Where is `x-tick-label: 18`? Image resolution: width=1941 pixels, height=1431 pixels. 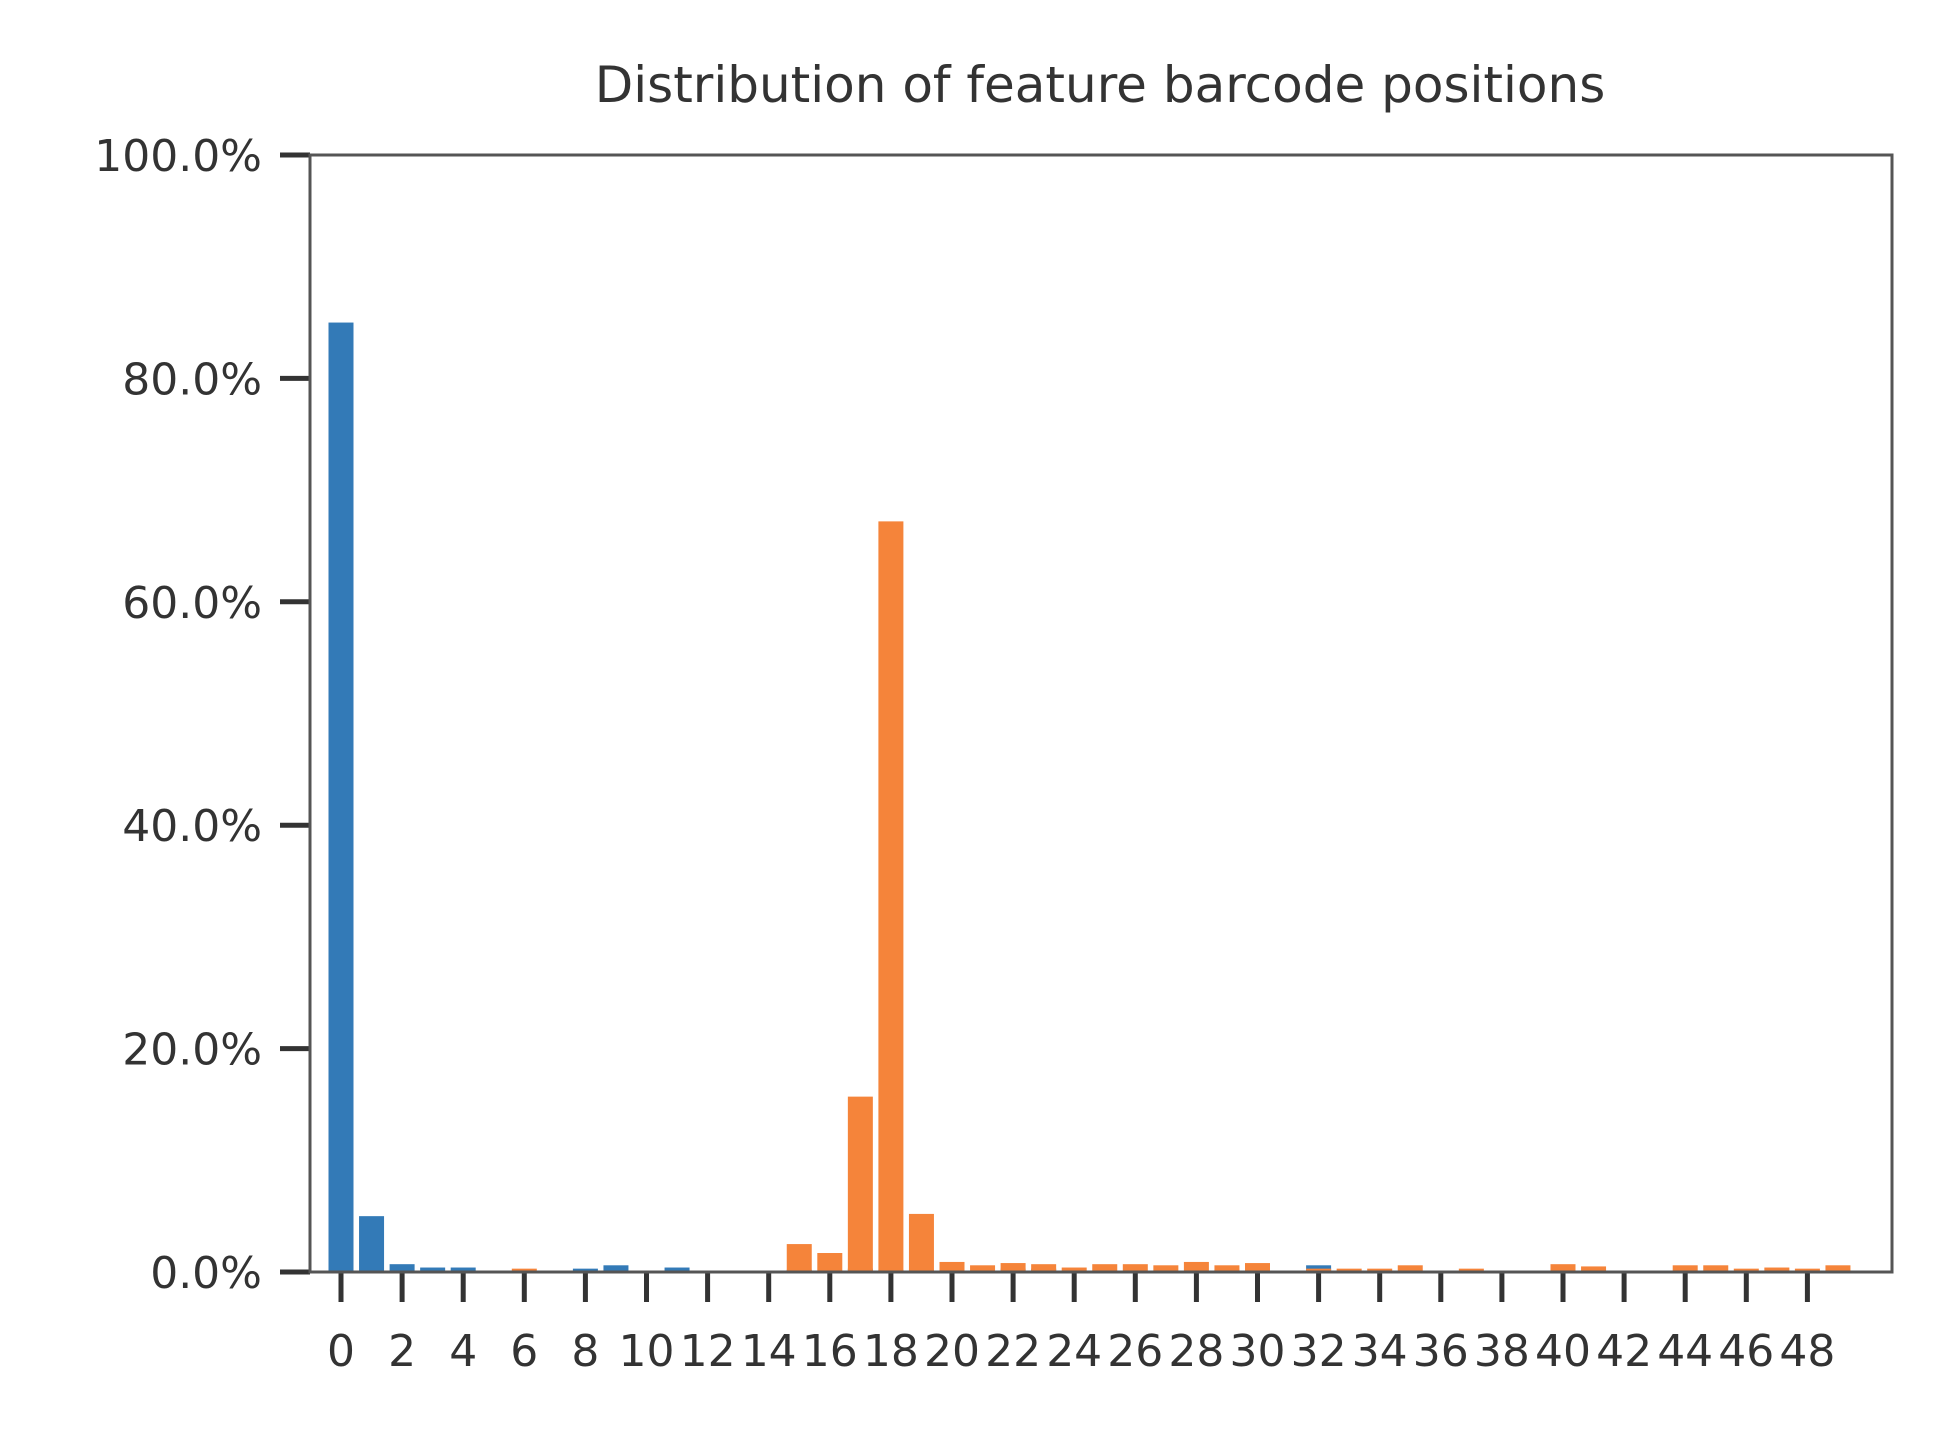
x-tick-label: 18 is located at coordinates (891, 1351).